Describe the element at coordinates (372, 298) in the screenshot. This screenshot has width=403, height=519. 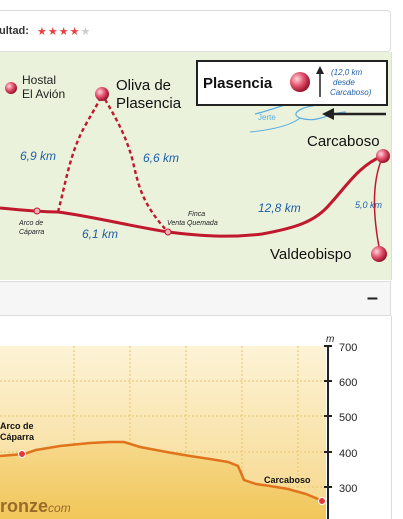
I see `collapse-button: –` at that location.